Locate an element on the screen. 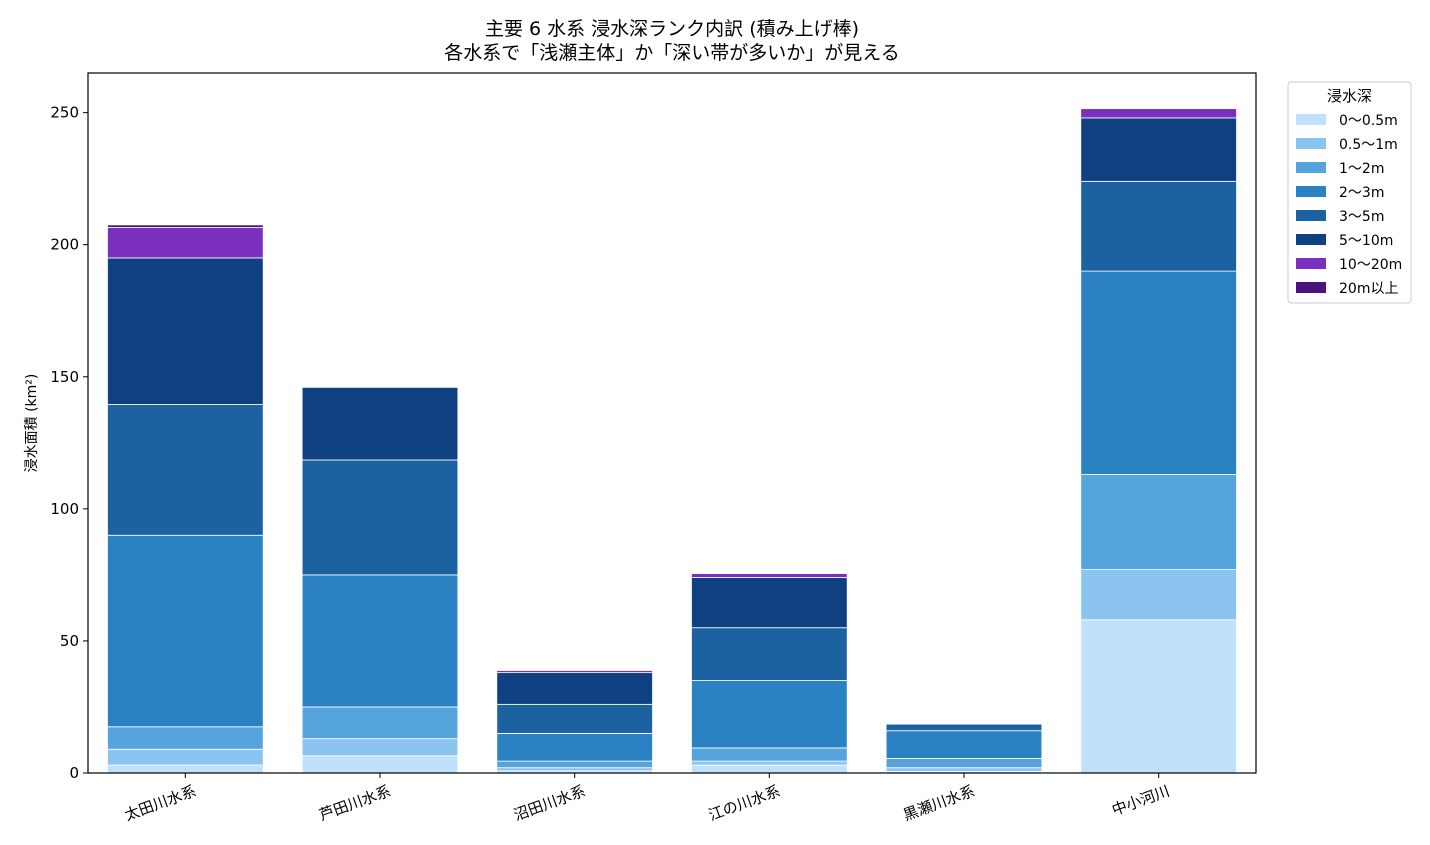 The height and width of the screenshot is (845, 1430). y-axis: 0 50 100 150 200 250 is located at coordinates (69, 443).